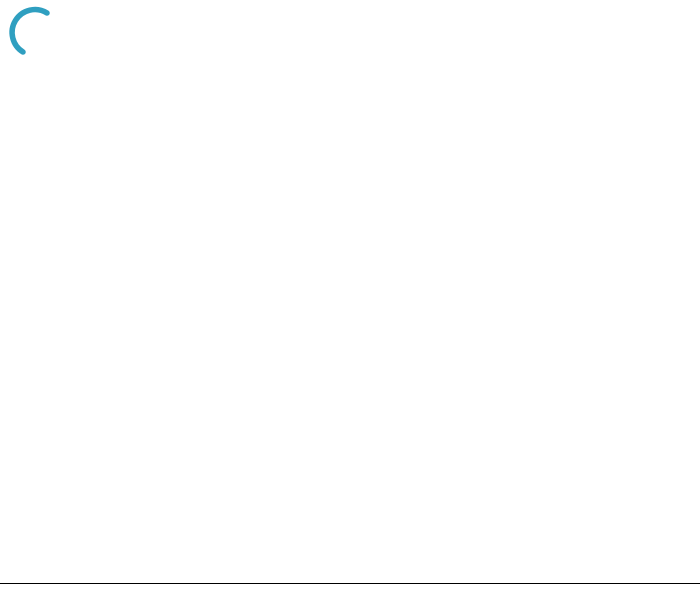  Describe the element at coordinates (29, 30) in the screenshot. I see `digisonde-logo-arc-icon` at that location.